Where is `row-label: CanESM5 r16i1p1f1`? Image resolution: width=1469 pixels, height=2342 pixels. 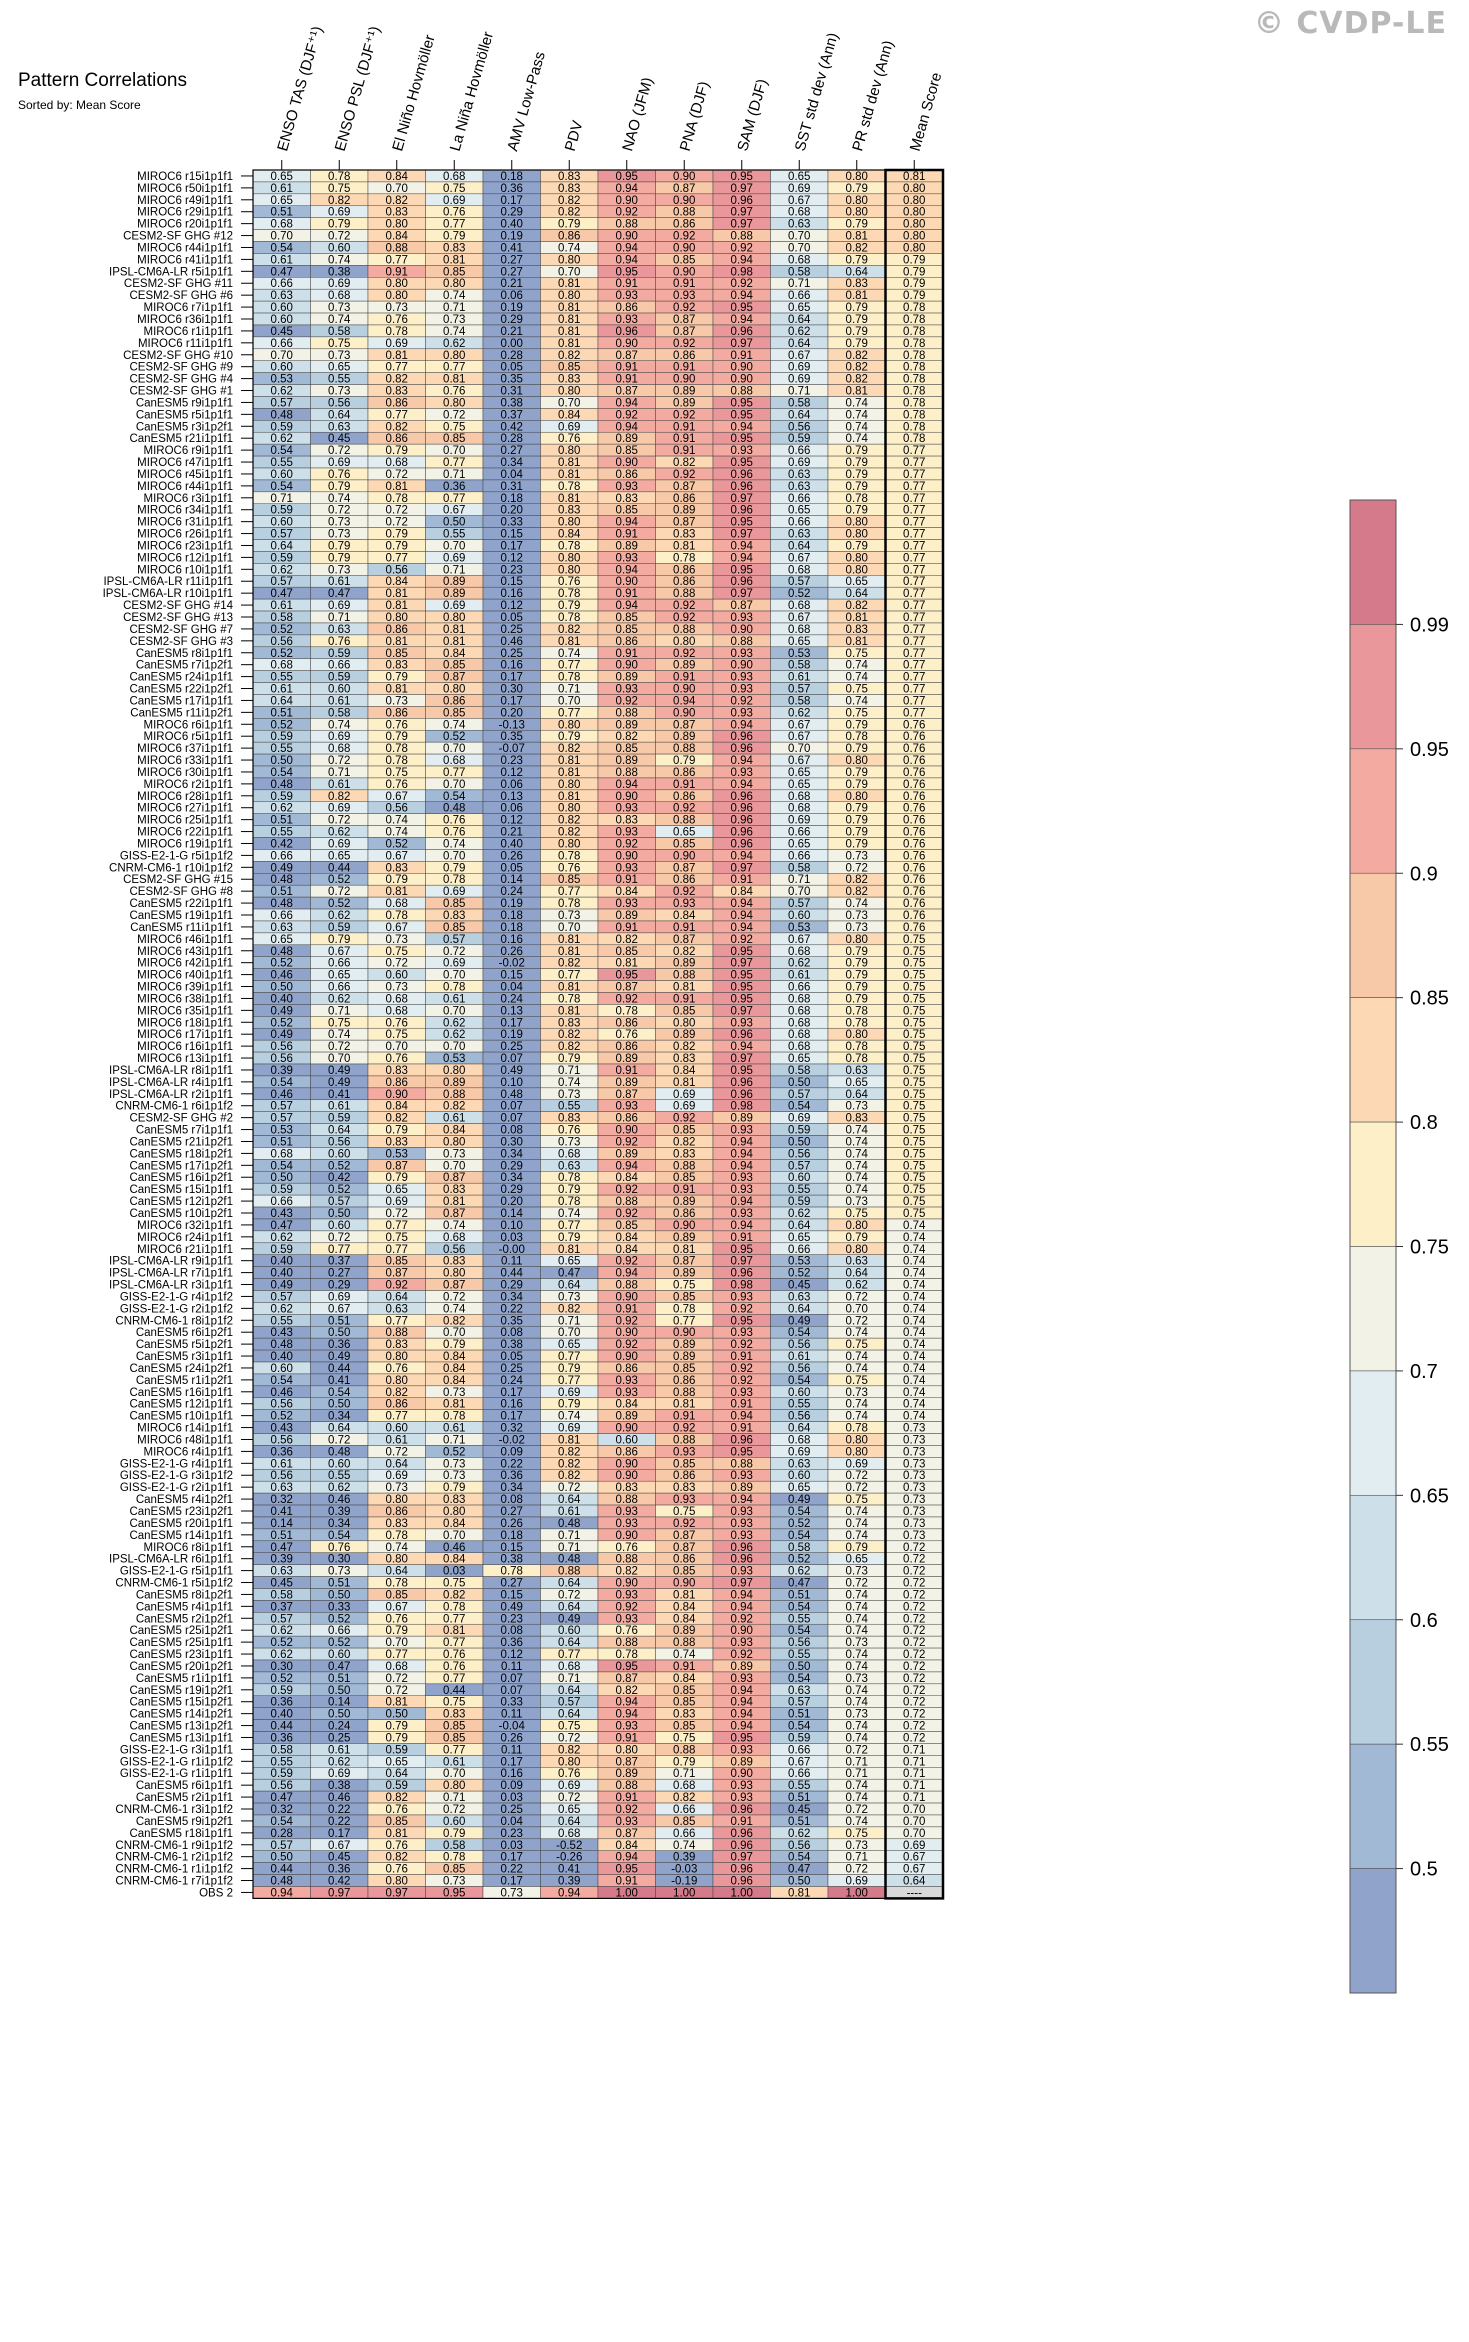
row-label: CanESM5 r16i1p1f1 is located at coordinates (181, 1393).